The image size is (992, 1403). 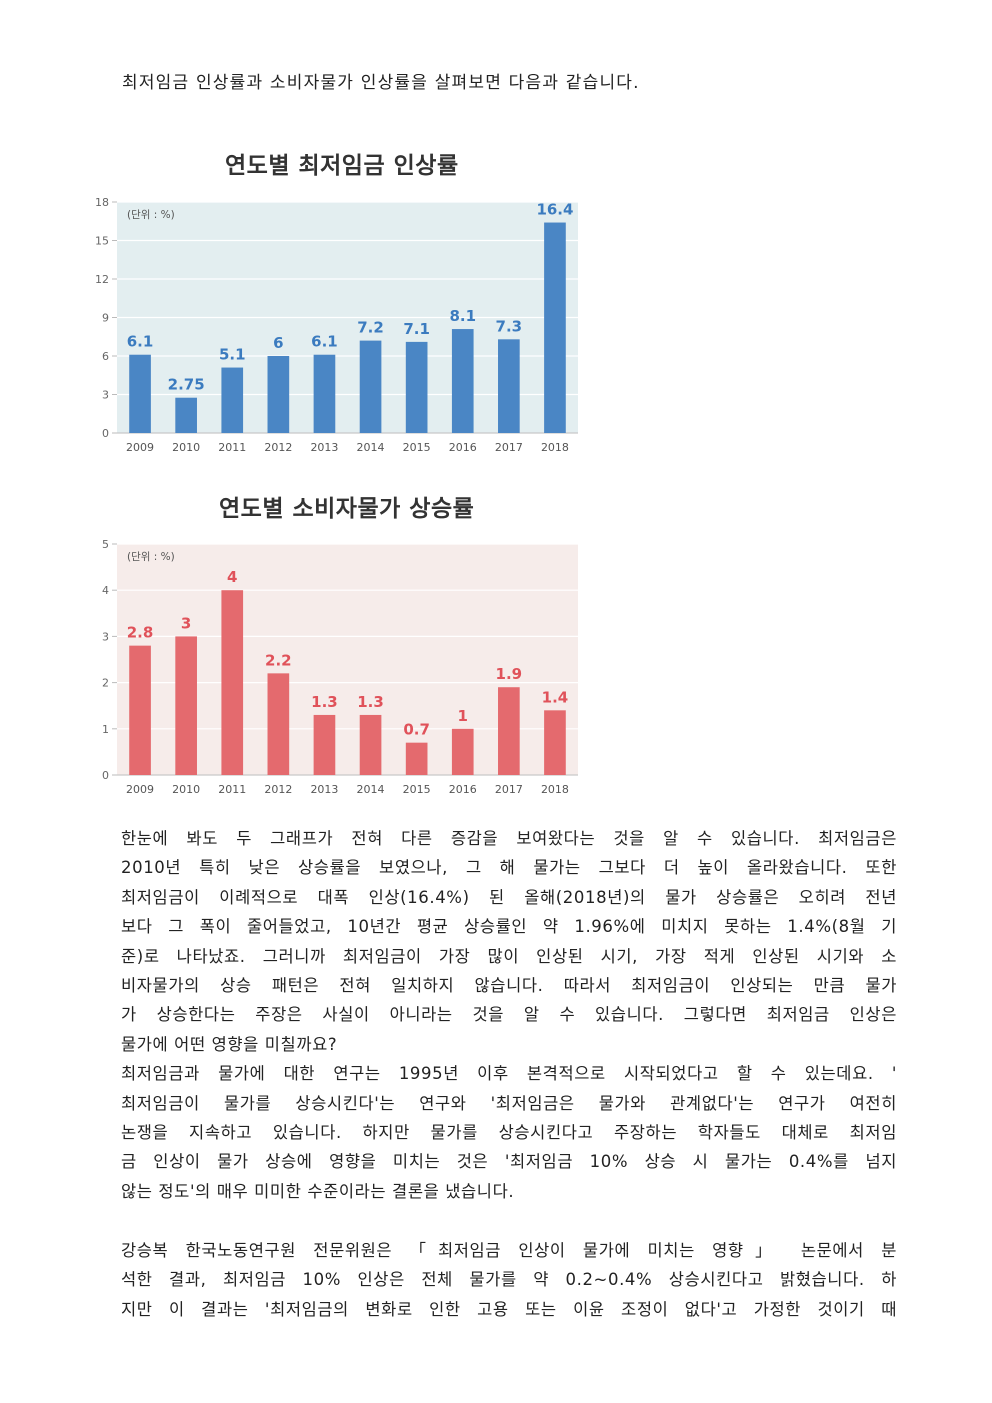 What do you see at coordinates (462, 316) in the screenshot?
I see `bar-value-label: 8.1` at bounding box center [462, 316].